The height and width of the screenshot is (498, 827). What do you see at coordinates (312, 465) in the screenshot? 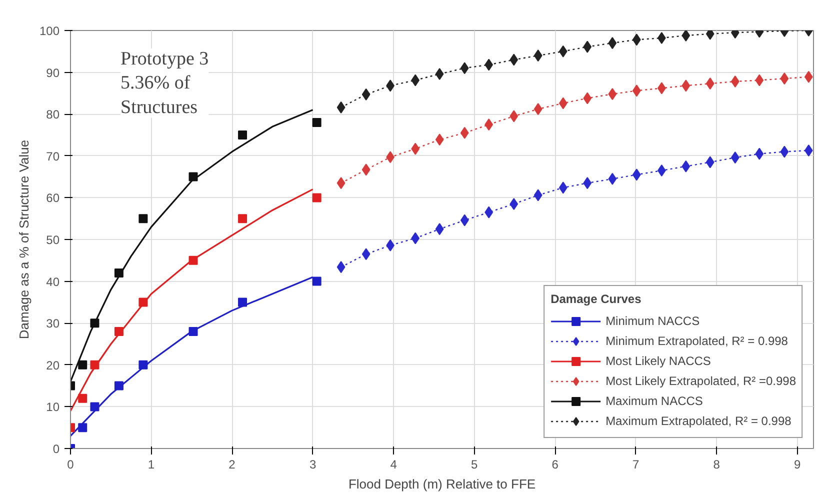
I see `x-tick-label: 3` at bounding box center [312, 465].